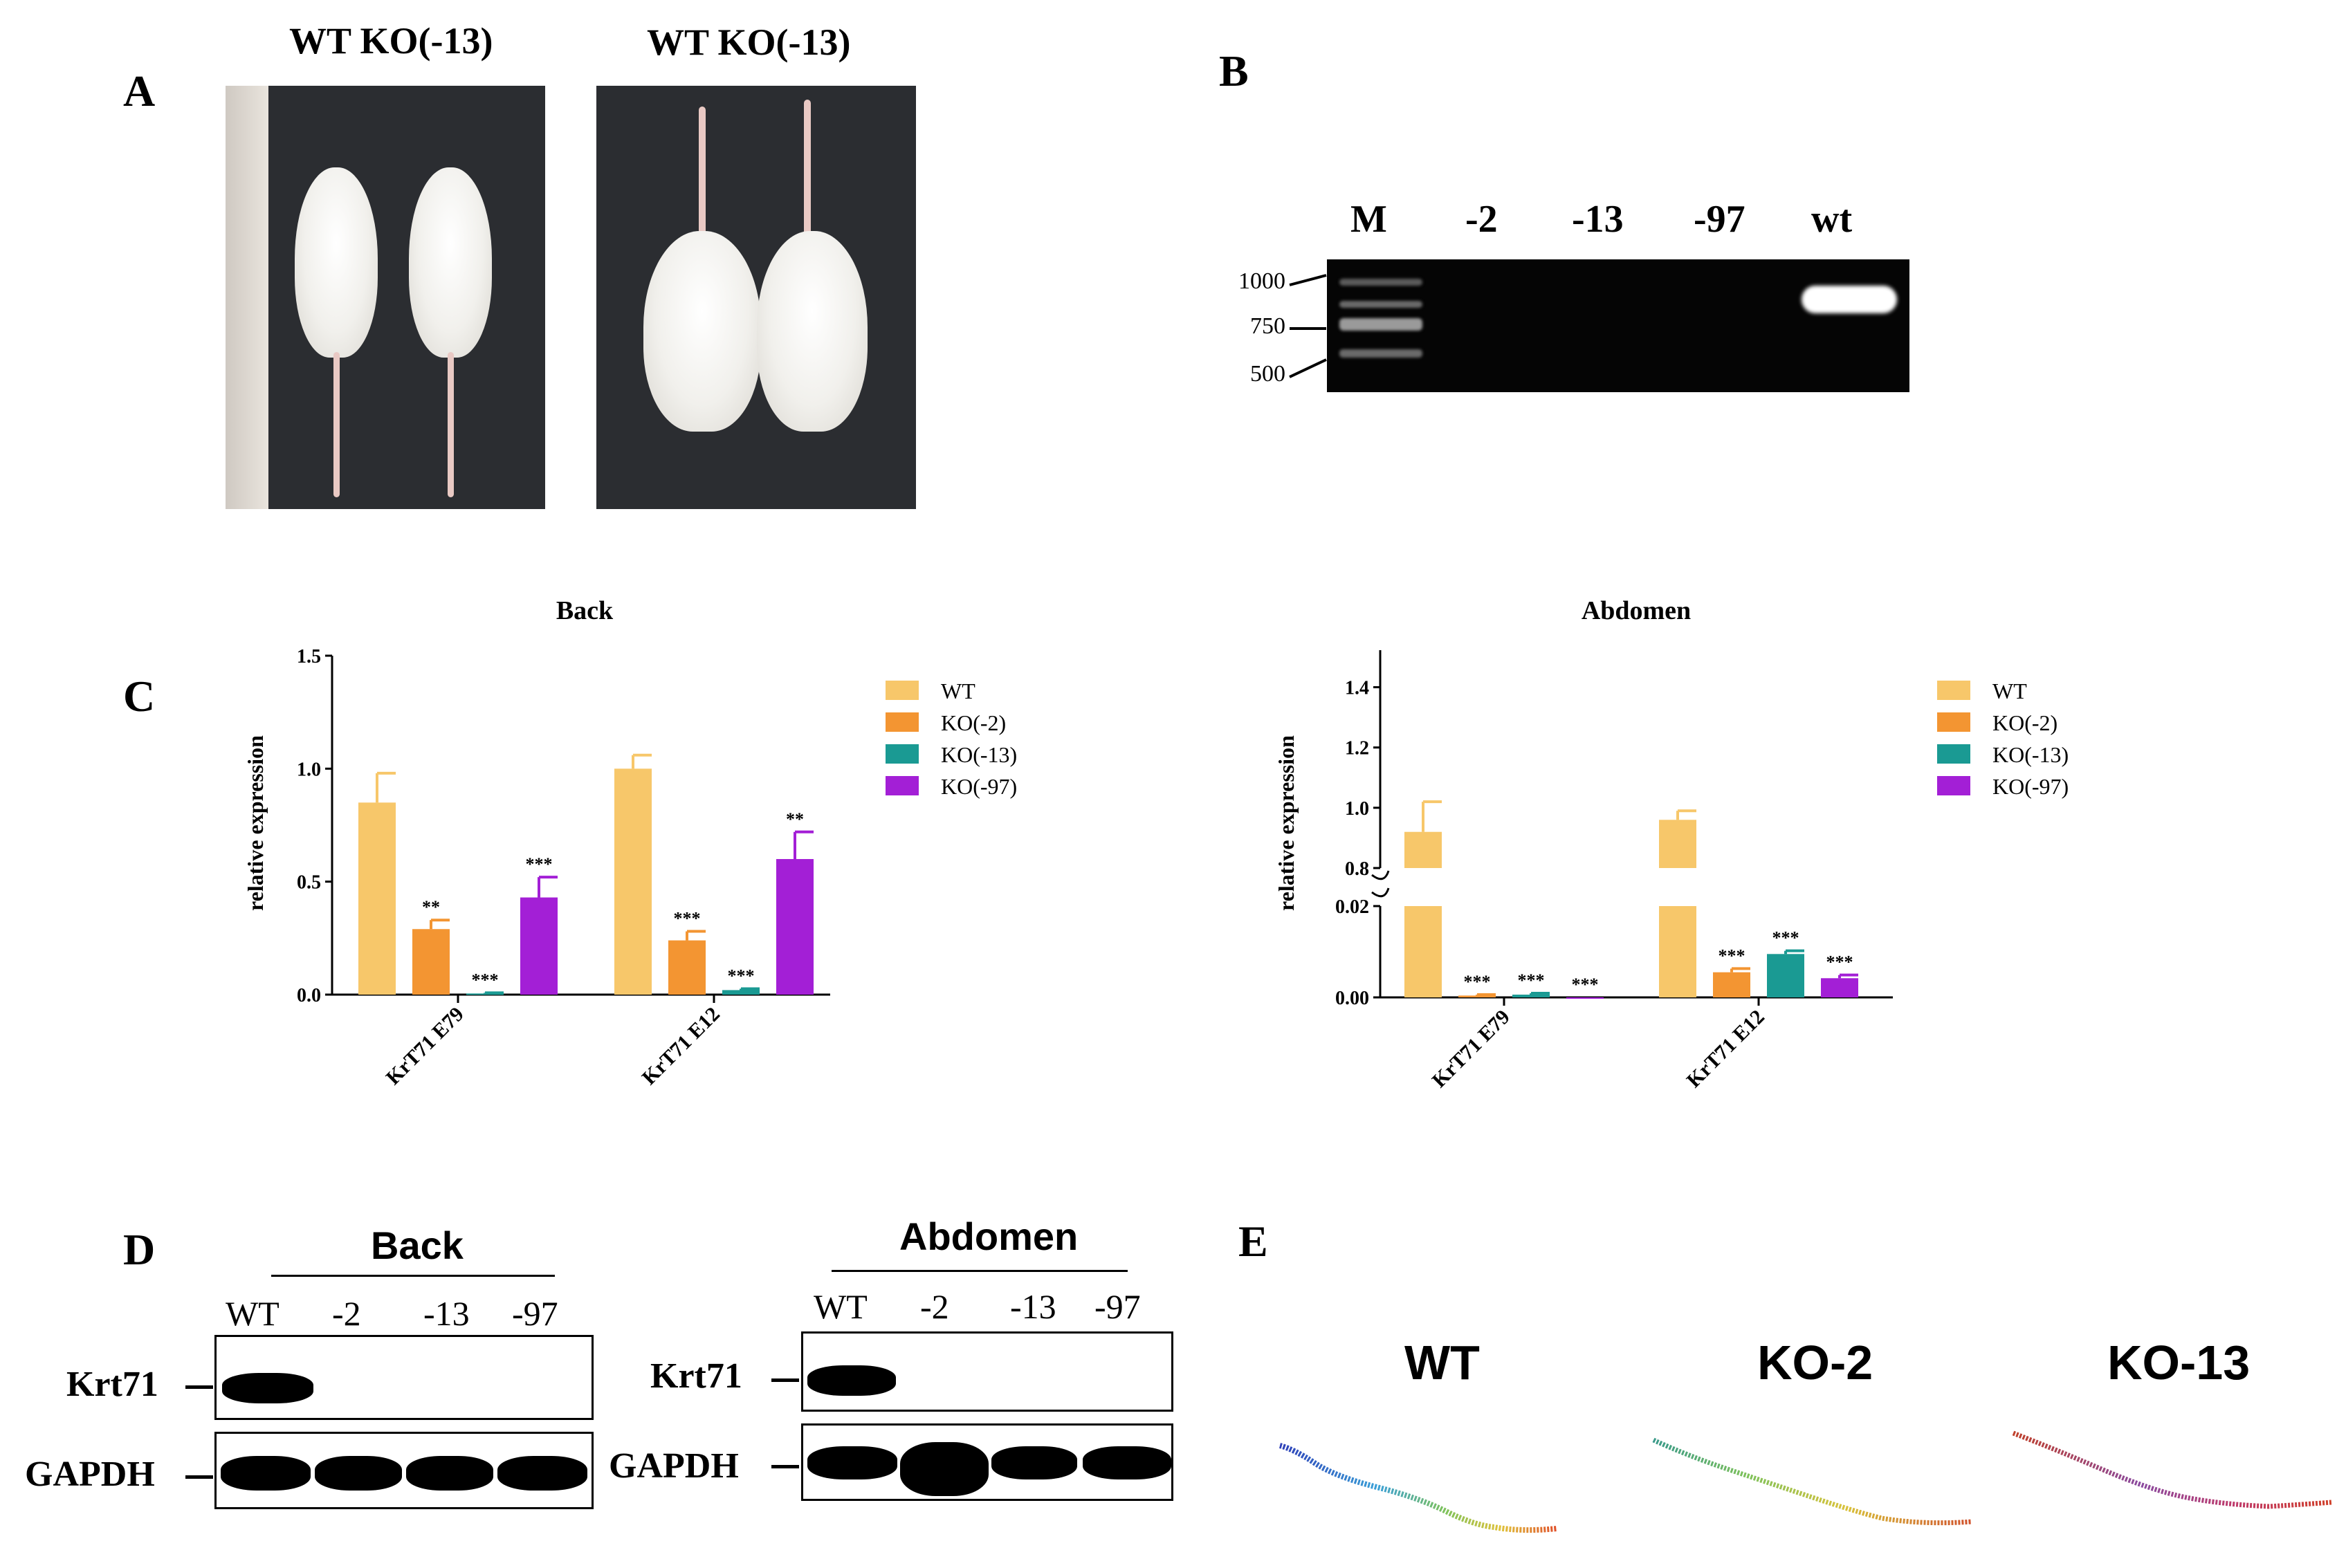 The width and height of the screenshot is (2337, 1568). I want to click on panel-letter-a: A, so click(139, 91).